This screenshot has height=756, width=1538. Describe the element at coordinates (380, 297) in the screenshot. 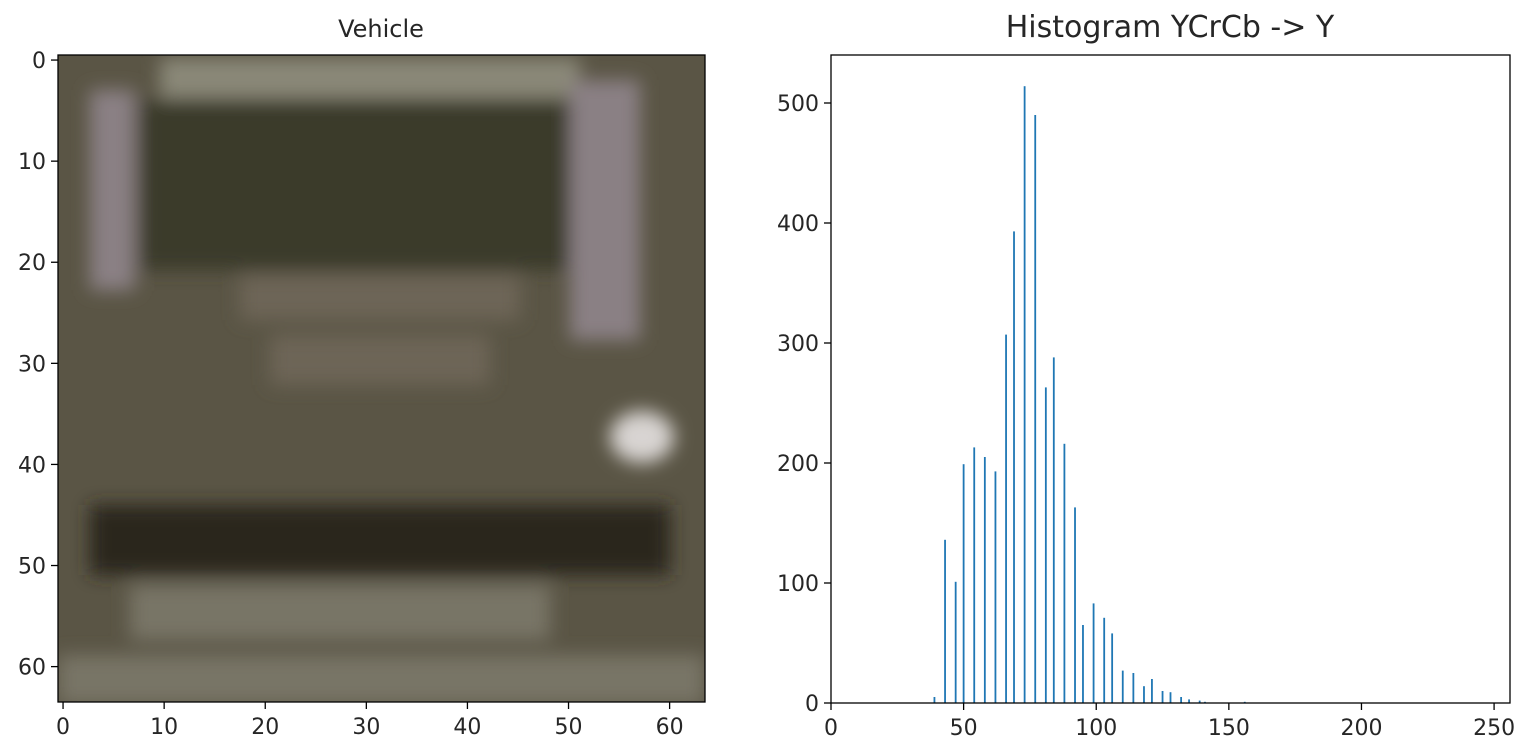

I see `image-grille-upper` at that location.